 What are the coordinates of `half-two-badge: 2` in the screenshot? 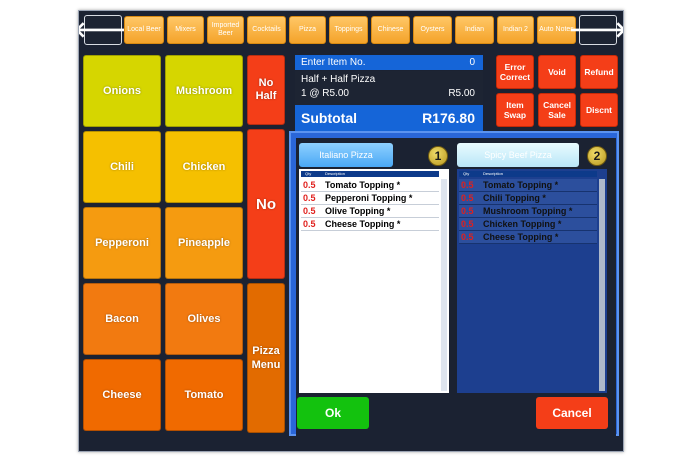 It's located at (597, 156).